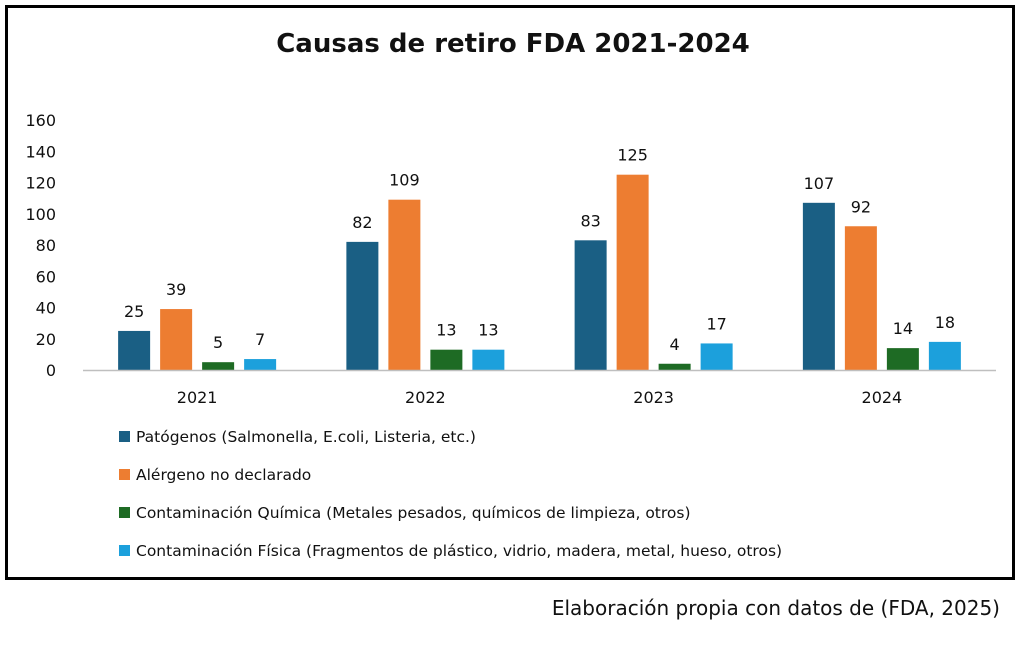 The width and height of the screenshot is (1024, 663). Describe the element at coordinates (945, 322) in the screenshot. I see `data-label: 18` at that location.